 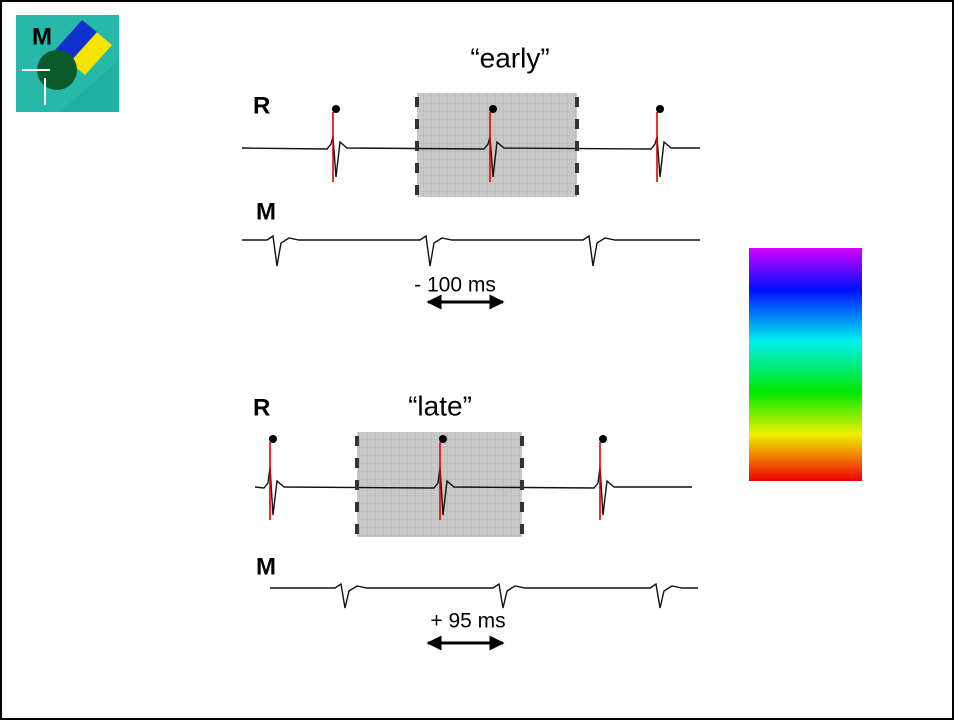 I want to click on panel-title: “late”, so click(x=440, y=405).